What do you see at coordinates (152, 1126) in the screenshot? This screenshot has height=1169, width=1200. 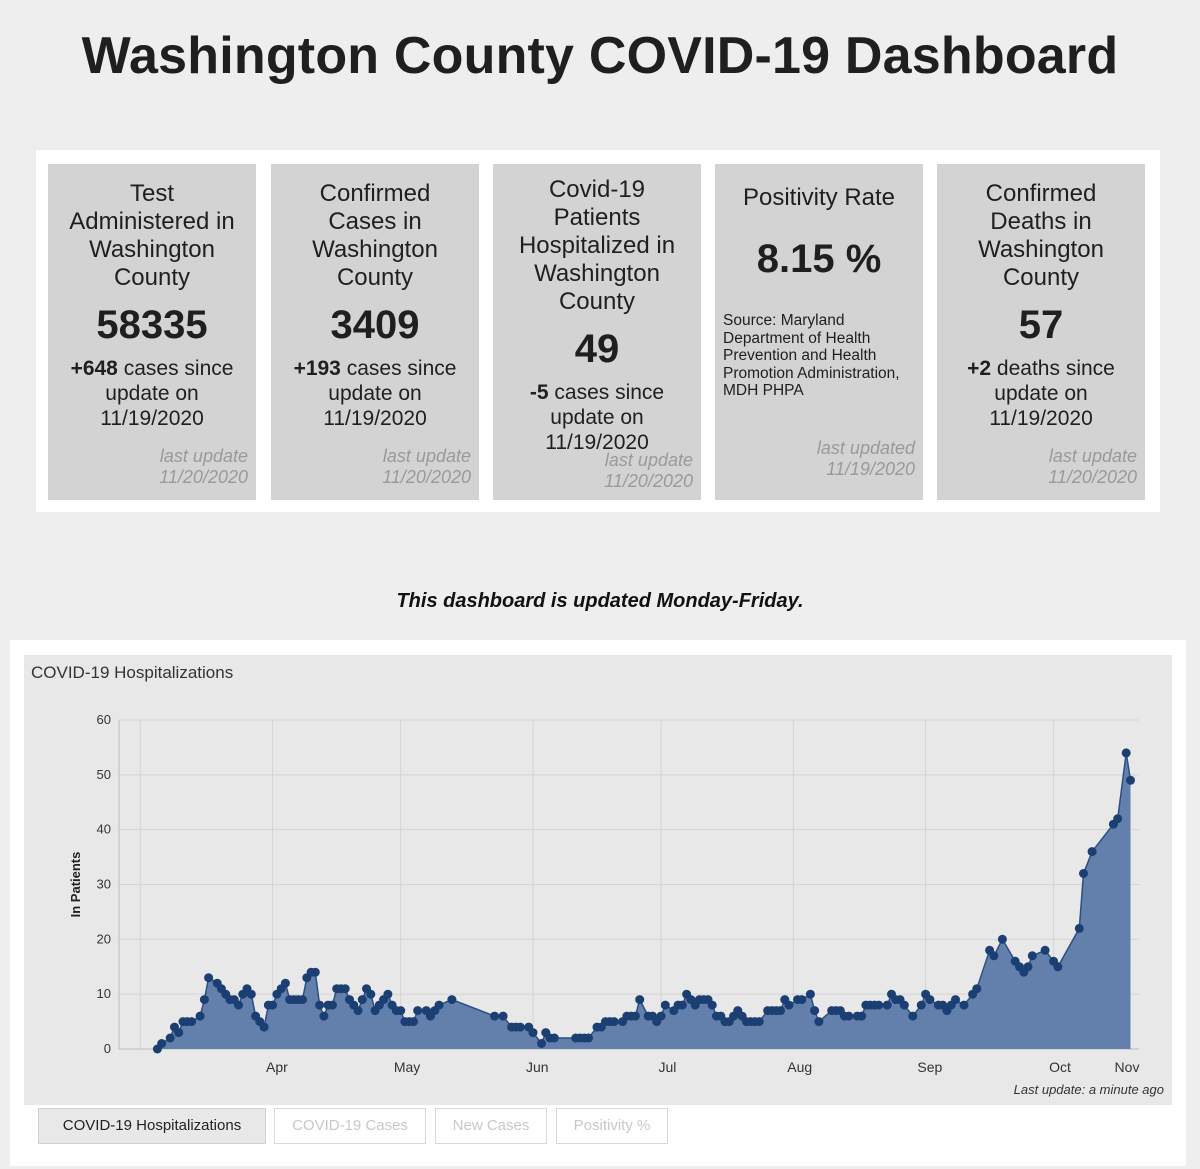 I see `tab-covid-hospitalizations: COVID-19 Hospitalizations` at bounding box center [152, 1126].